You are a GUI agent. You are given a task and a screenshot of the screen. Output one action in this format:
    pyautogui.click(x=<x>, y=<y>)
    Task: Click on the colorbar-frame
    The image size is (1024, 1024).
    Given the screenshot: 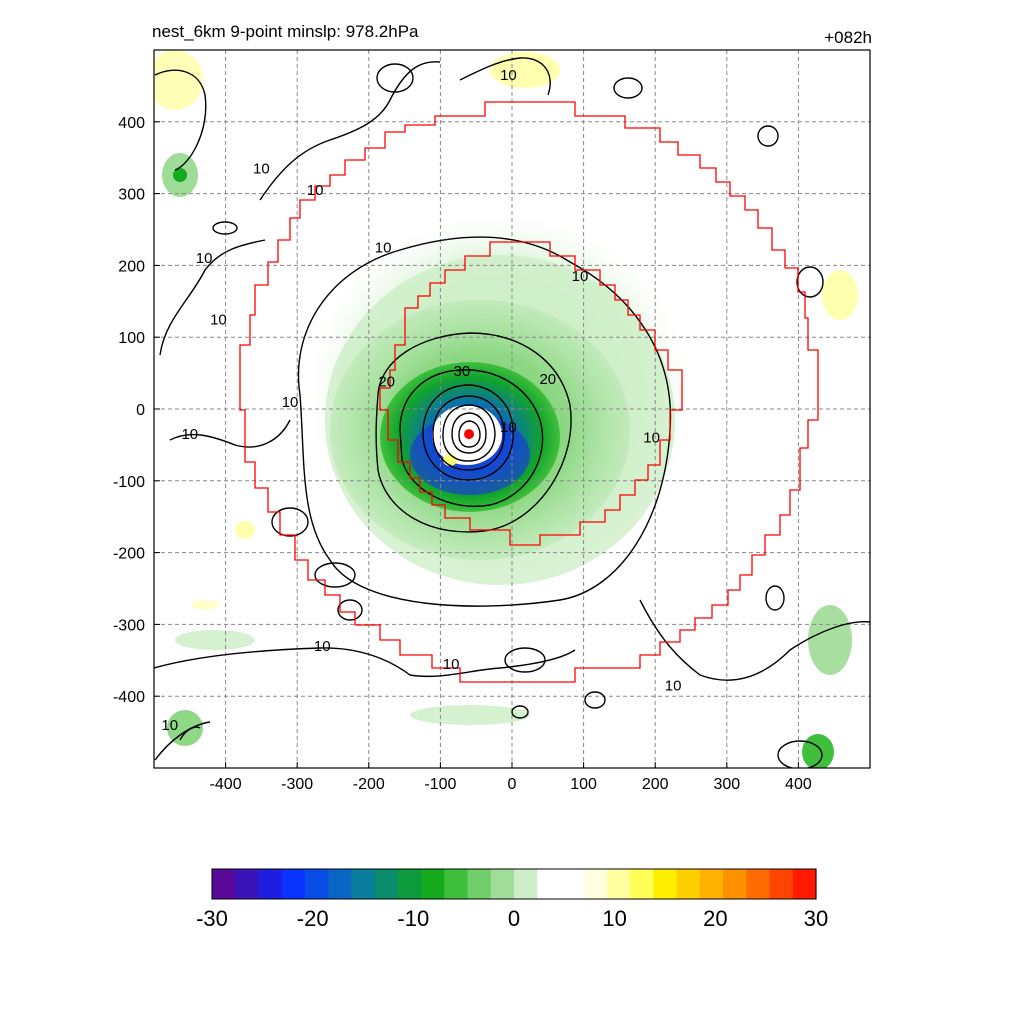 What is the action you would take?
    pyautogui.click(x=514, y=884)
    